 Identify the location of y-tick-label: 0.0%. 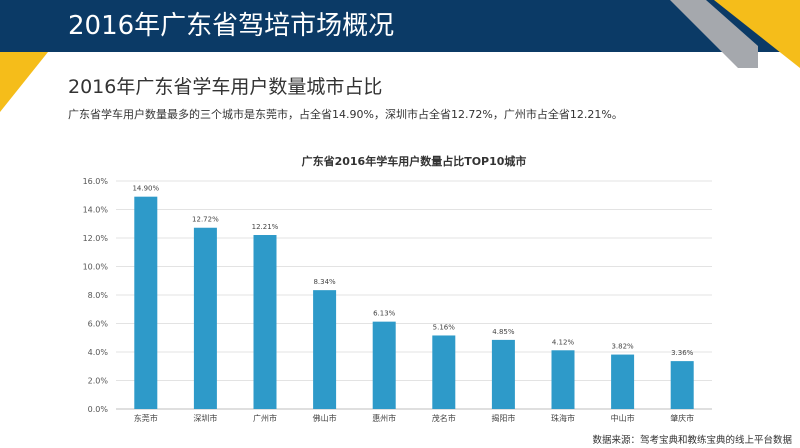
(98, 409).